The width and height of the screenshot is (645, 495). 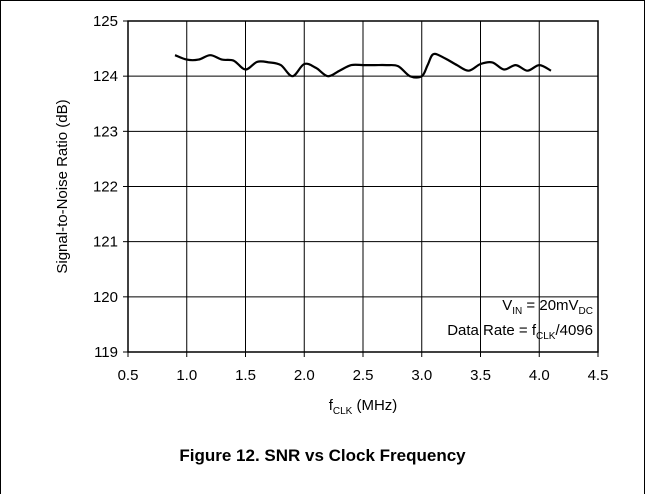 I want to click on y-tick-label: 124, so click(x=105, y=76).